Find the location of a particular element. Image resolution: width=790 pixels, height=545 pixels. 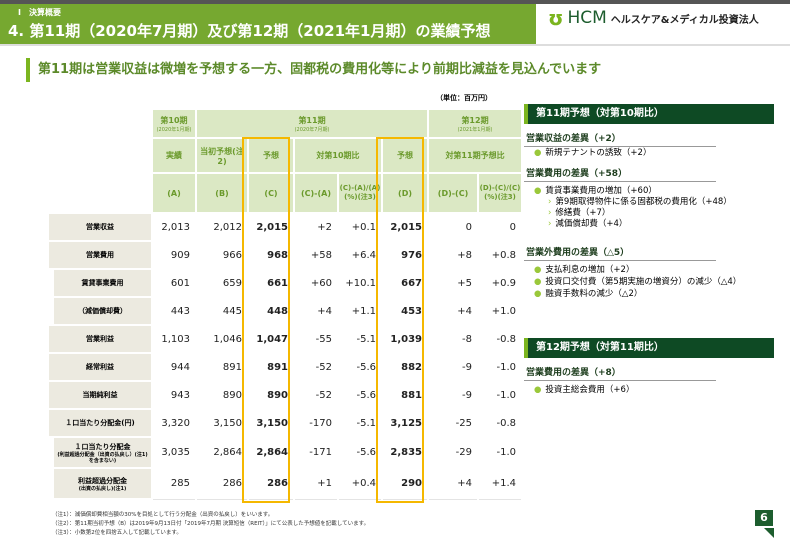

list-item: ● 新規テナントの誘致（+2） is located at coordinates (593, 153).